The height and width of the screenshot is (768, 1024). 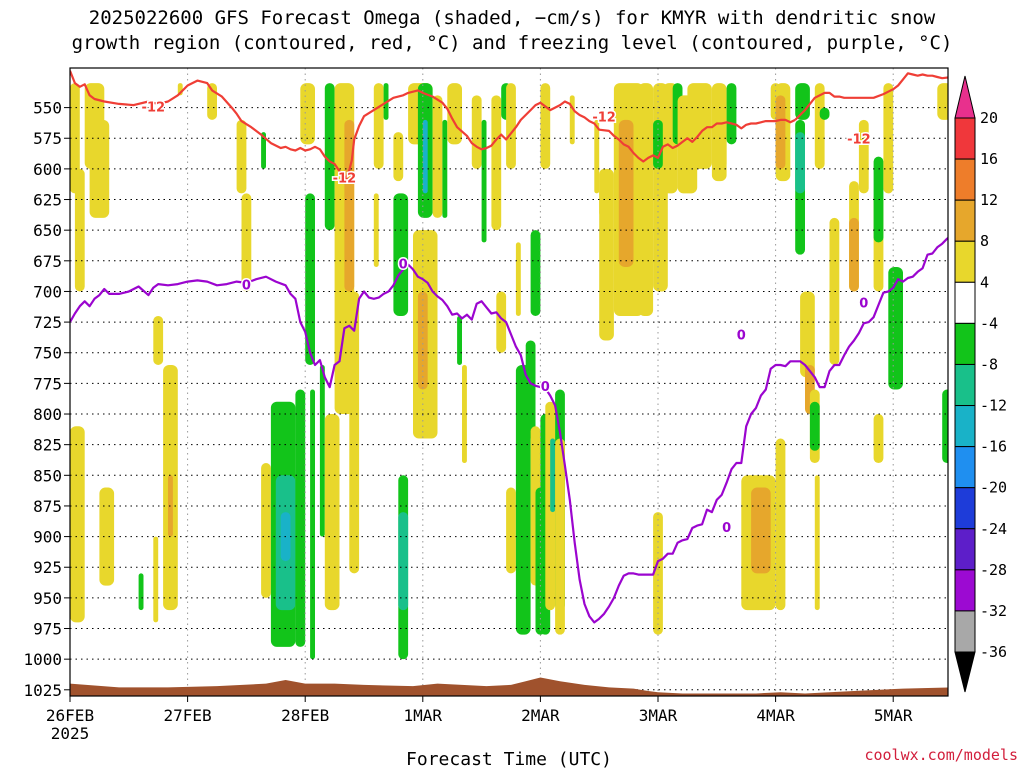 What do you see at coordinates (540, 715) in the screenshot?
I see `x-tick-label: 2MAR` at bounding box center [540, 715].